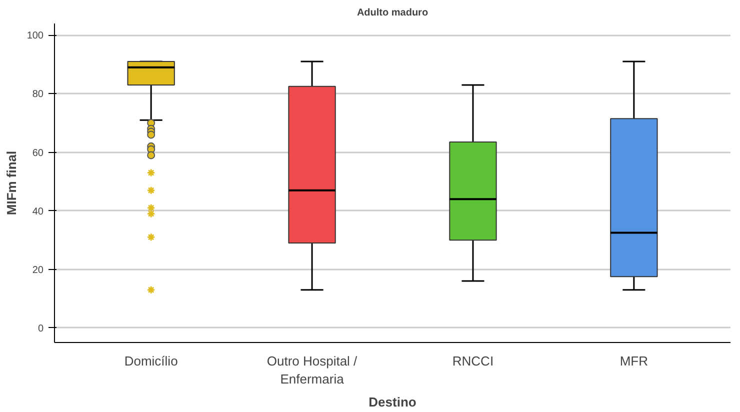 The image size is (740, 412). I want to click on x-tick-label: RNCCI, so click(473, 361).